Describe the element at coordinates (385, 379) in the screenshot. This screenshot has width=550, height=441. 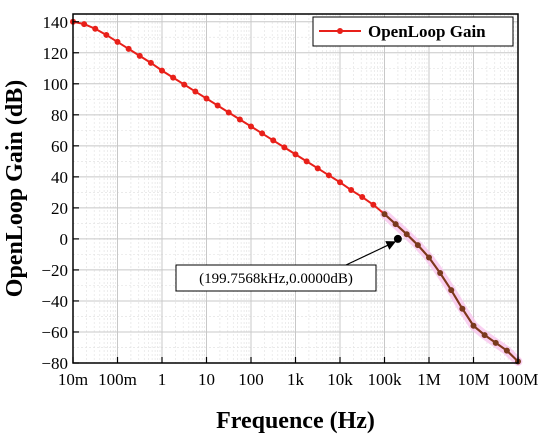
I see `x-tick-label: 100k` at that location.